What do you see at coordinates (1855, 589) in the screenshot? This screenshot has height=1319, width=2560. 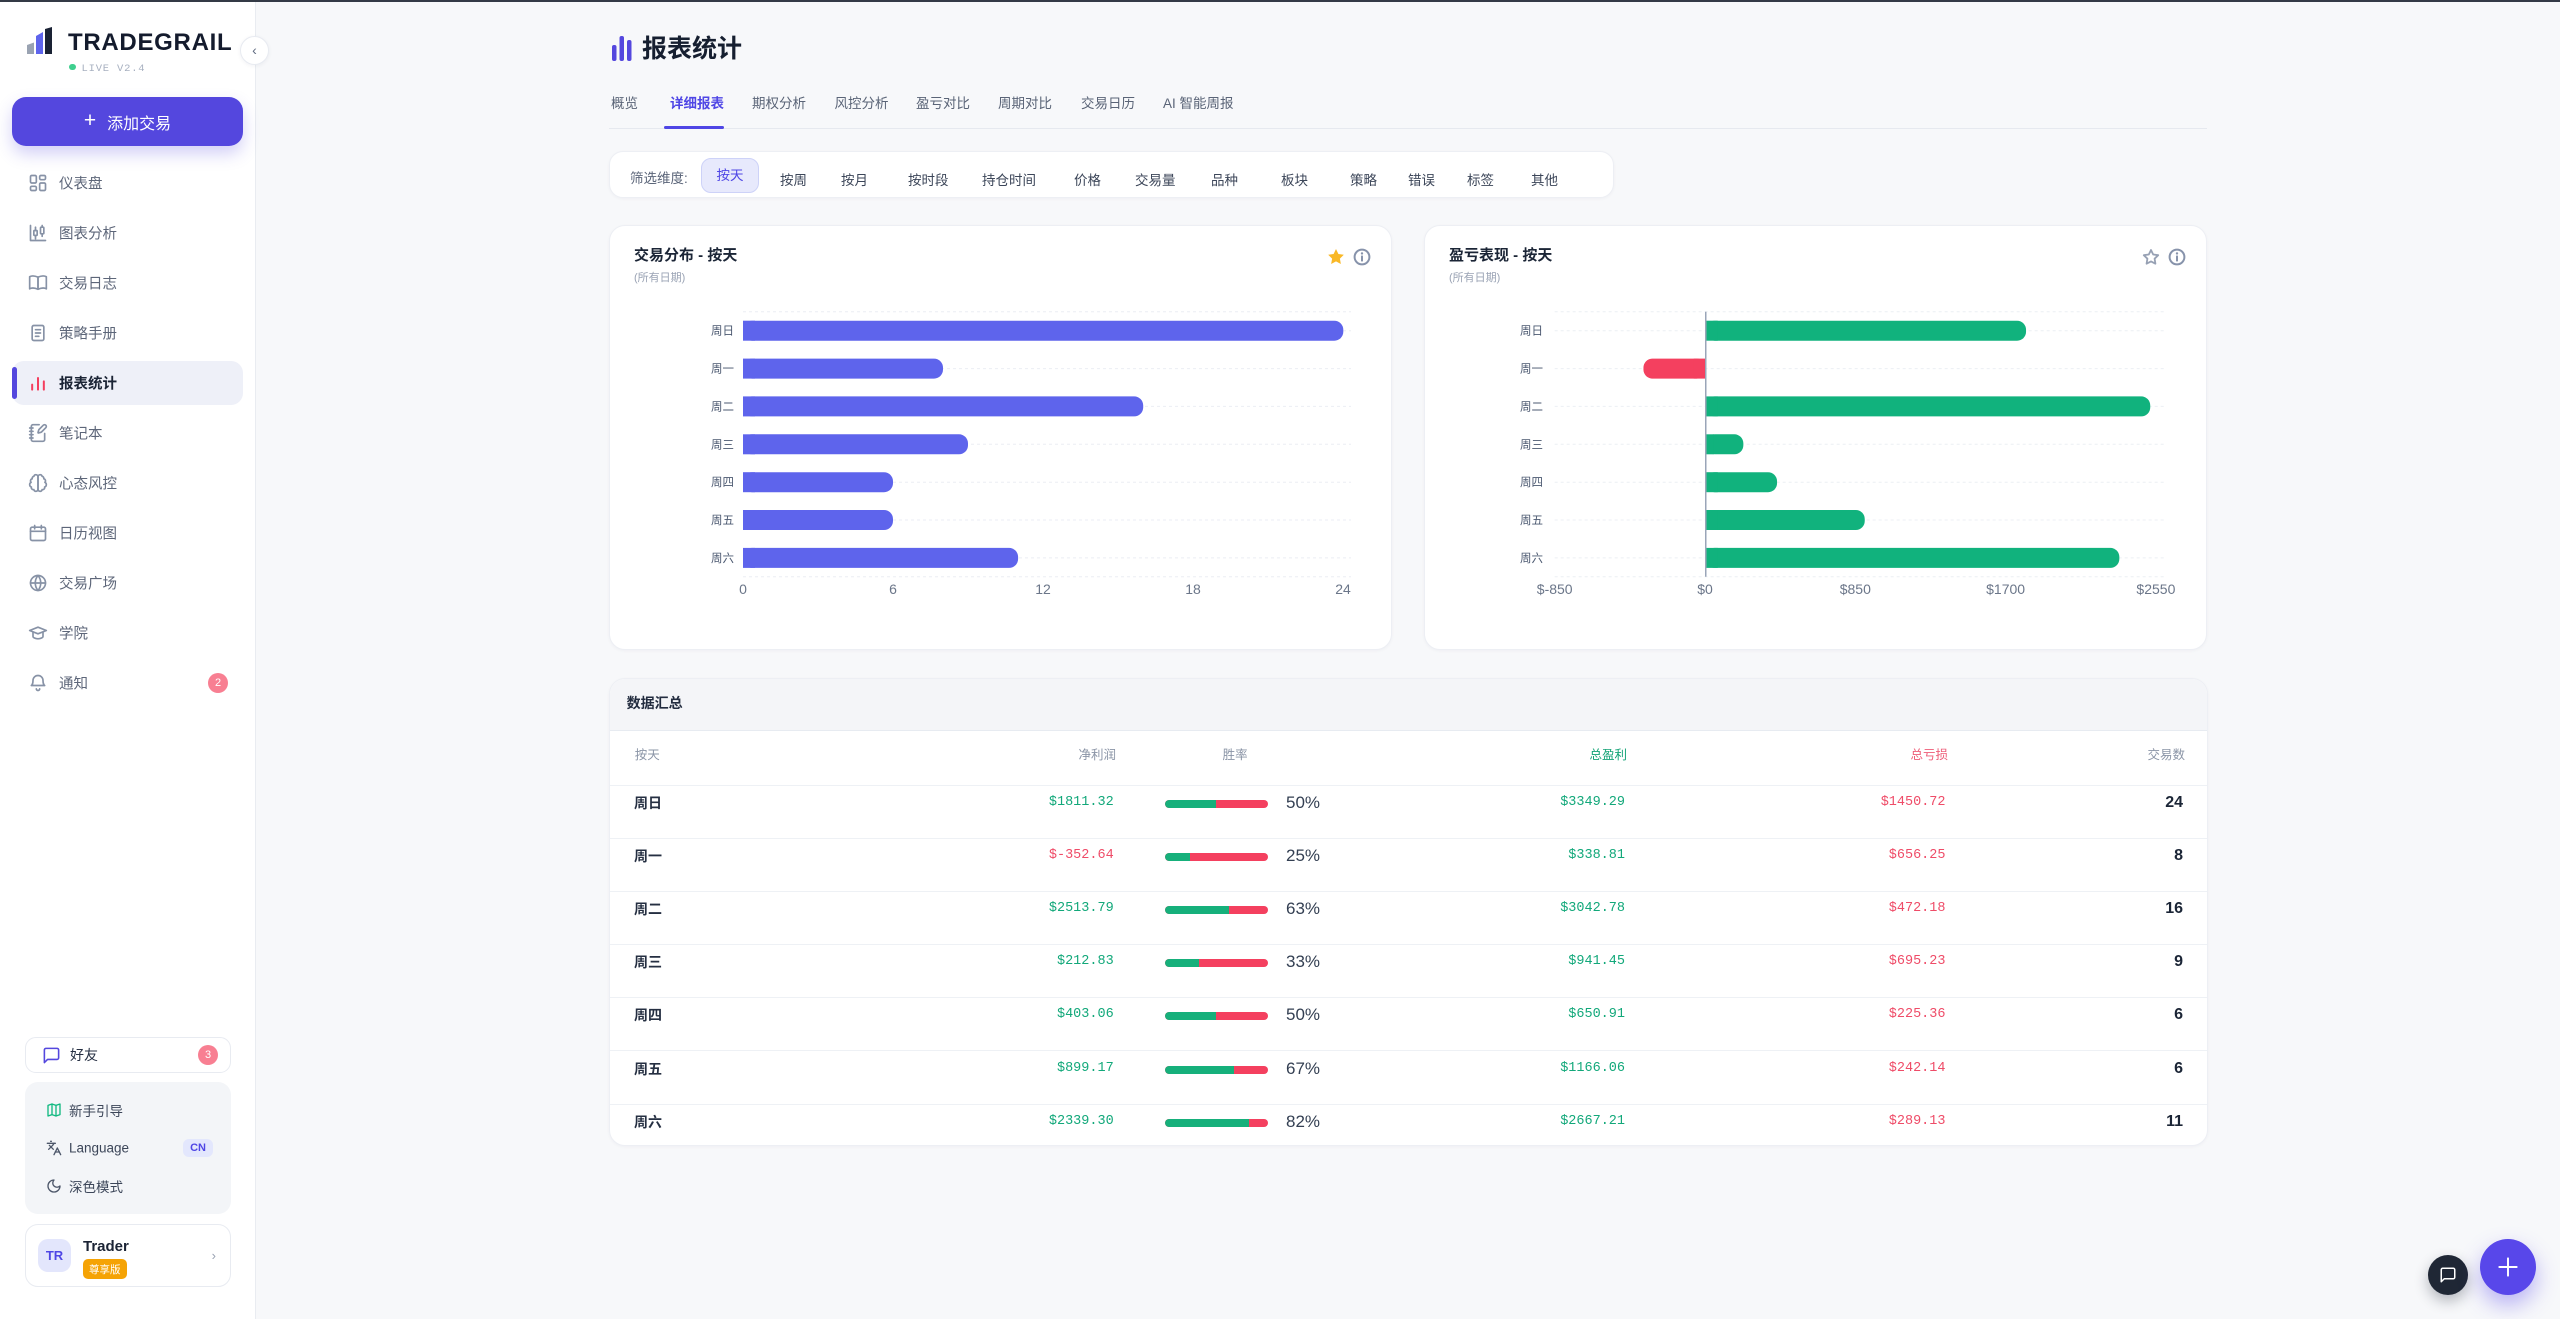 I see `svg-text: $850` at bounding box center [1855, 589].